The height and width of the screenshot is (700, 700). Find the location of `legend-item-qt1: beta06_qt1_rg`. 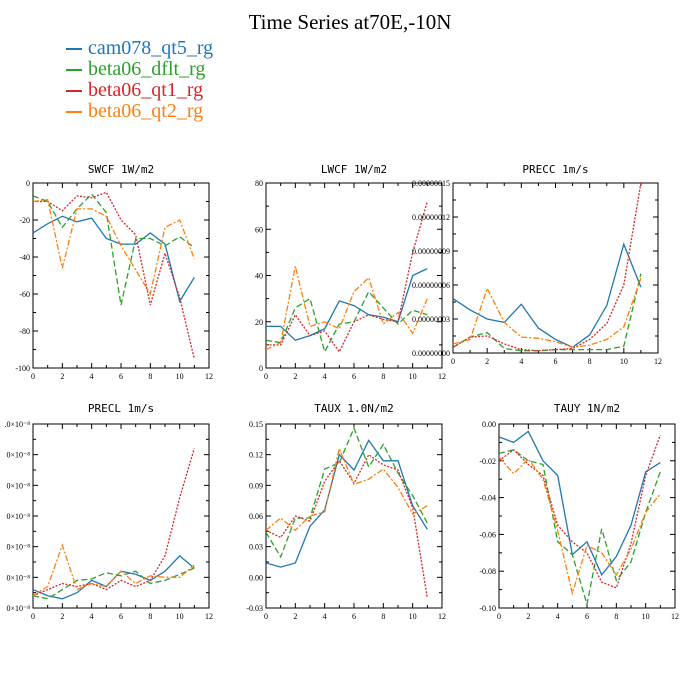

legend-item-qt1: beta06_qt1_rg is located at coordinates (139, 90).